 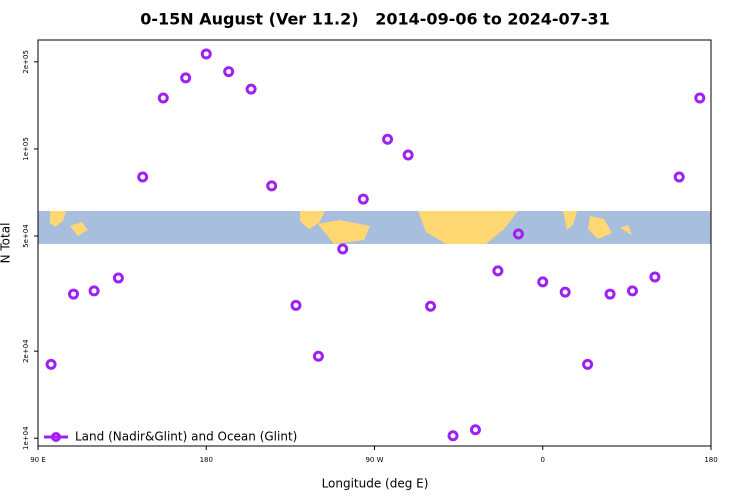 What do you see at coordinates (6, 243) in the screenshot?
I see `y-axis-label: N Total` at bounding box center [6, 243].